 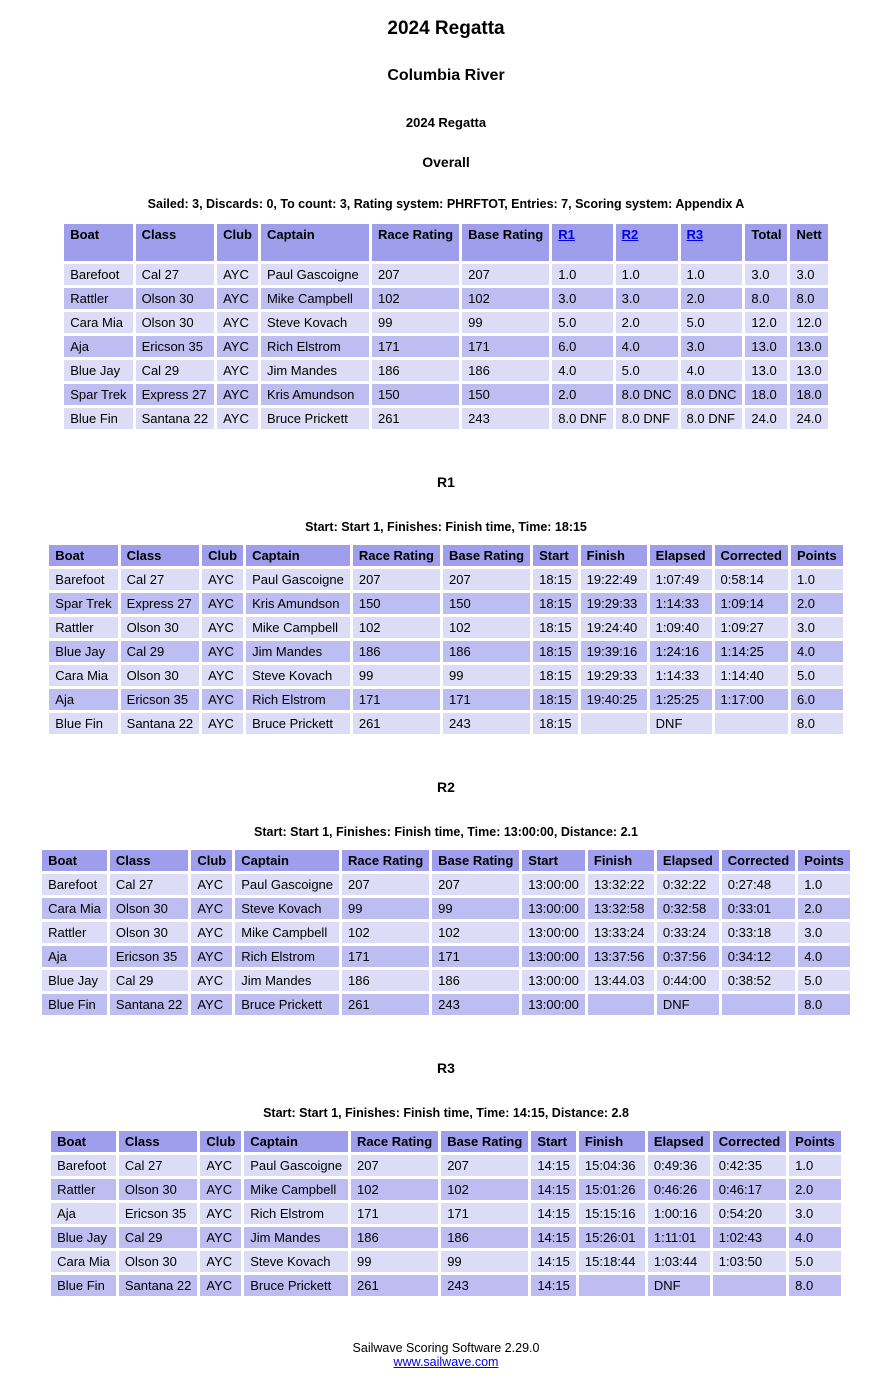 What do you see at coordinates (678, 1213) in the screenshot?
I see `cell-elapsed: 1:00:16` at bounding box center [678, 1213].